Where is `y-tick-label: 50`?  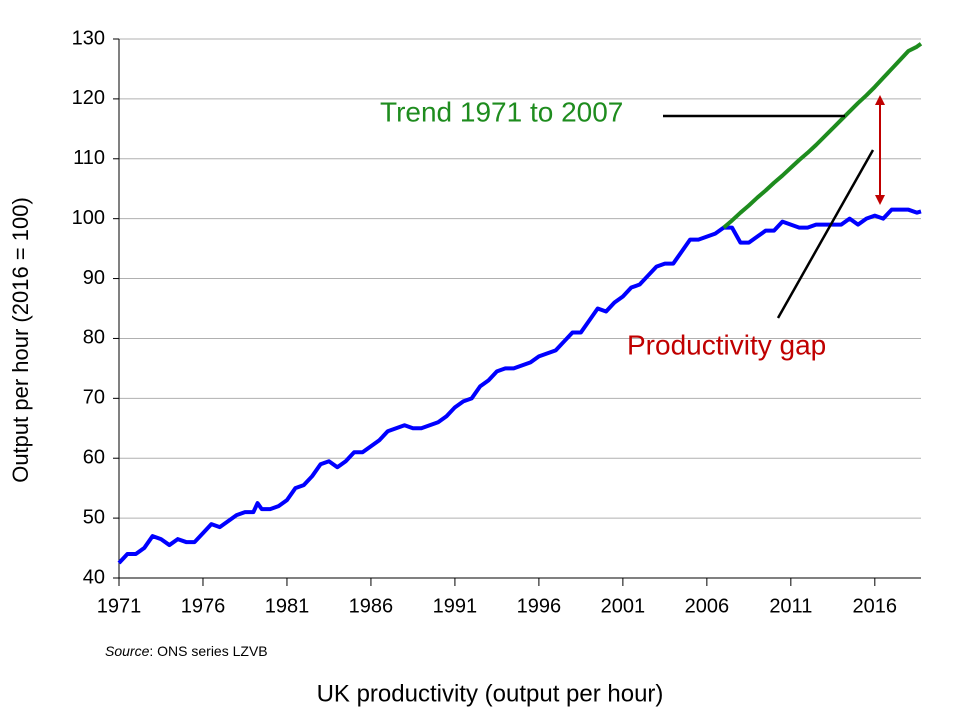
y-tick-label: 50 is located at coordinates (94, 517).